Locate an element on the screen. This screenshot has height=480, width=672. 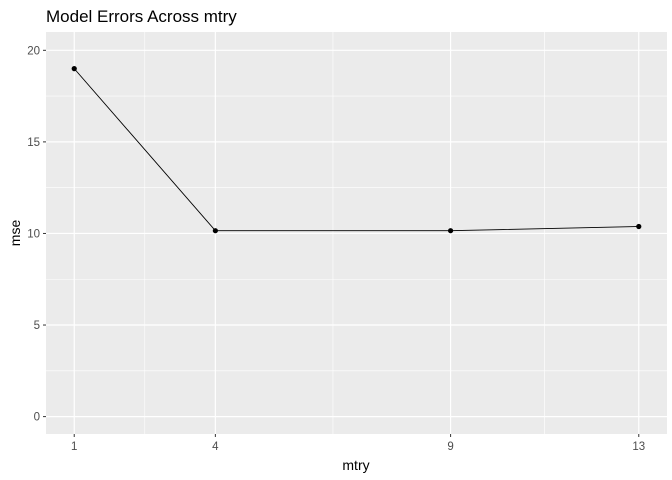
y-axis: 0 5 10 15 20 is located at coordinates (36, 234).